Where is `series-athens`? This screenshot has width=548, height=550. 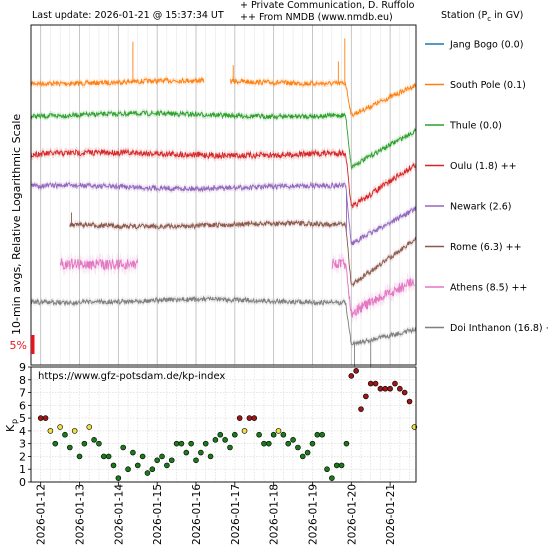
series-athens is located at coordinates (237, 287).